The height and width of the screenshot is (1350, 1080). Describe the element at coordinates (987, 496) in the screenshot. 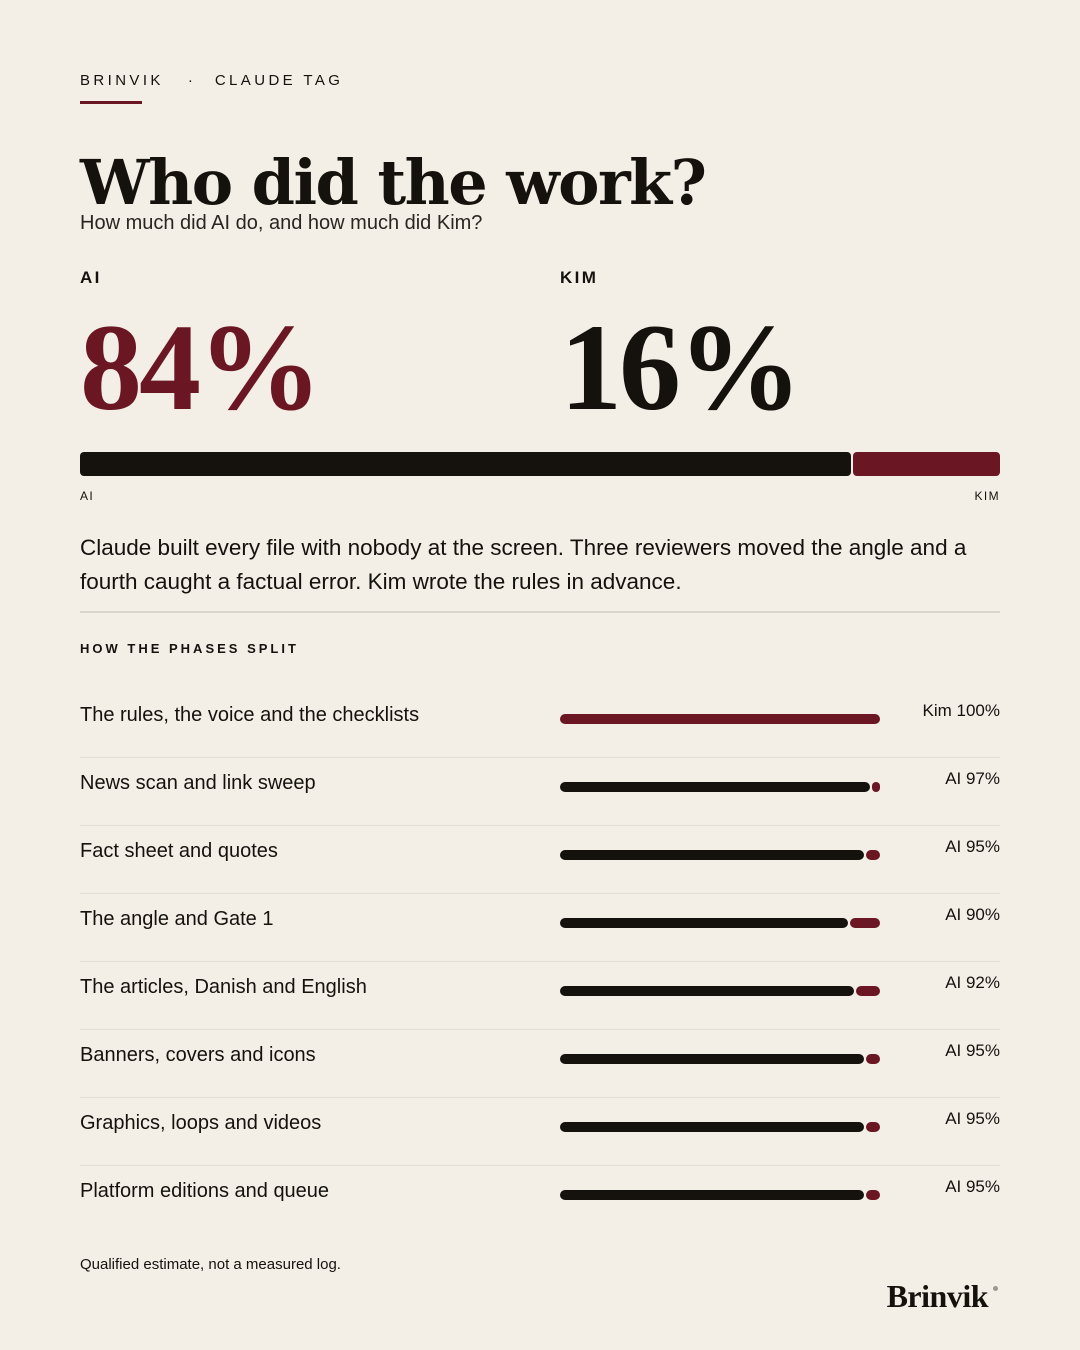

I see `bar-right-label: KIM` at that location.